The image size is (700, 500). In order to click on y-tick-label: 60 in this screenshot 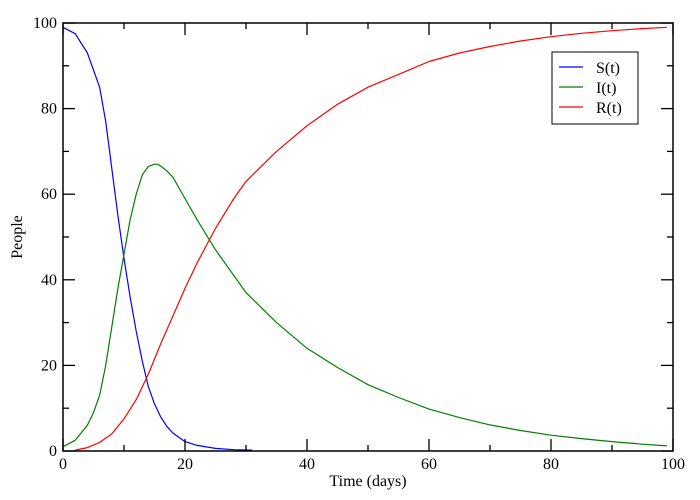, I will do `click(49, 194)`.